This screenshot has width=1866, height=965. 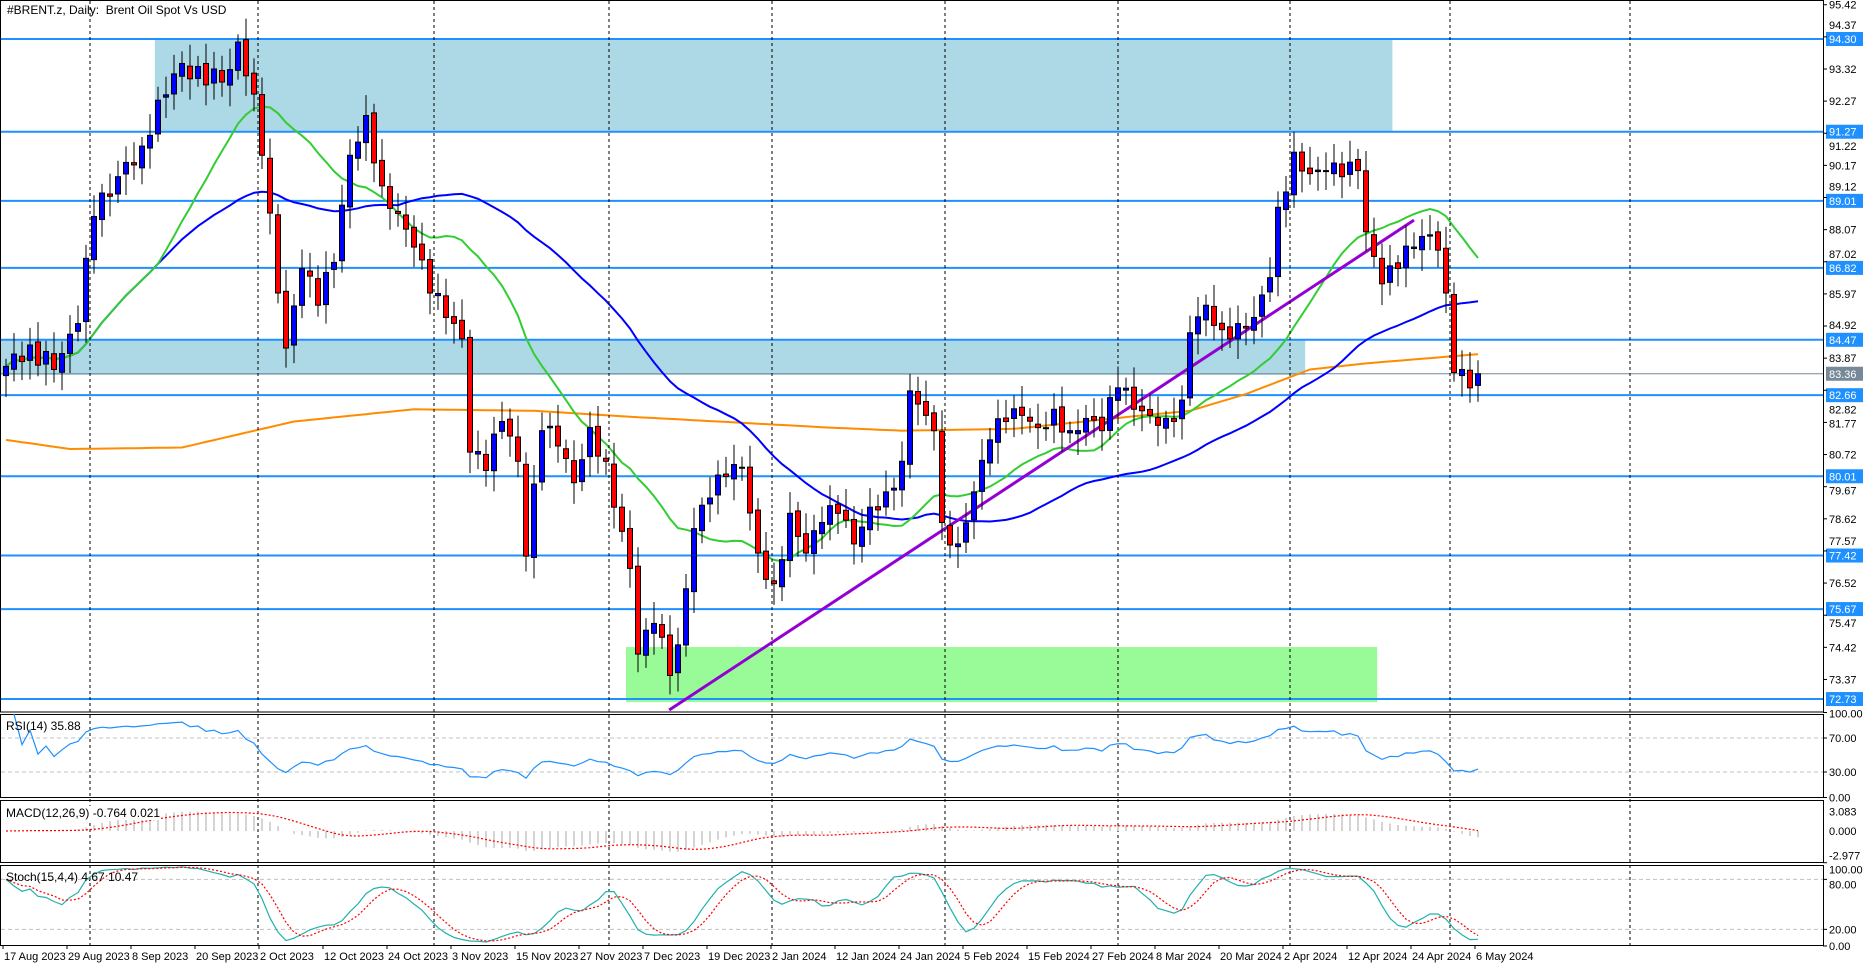 What do you see at coordinates (1123, 957) in the screenshot?
I see `date-label: 27 Feb 2024` at bounding box center [1123, 957].